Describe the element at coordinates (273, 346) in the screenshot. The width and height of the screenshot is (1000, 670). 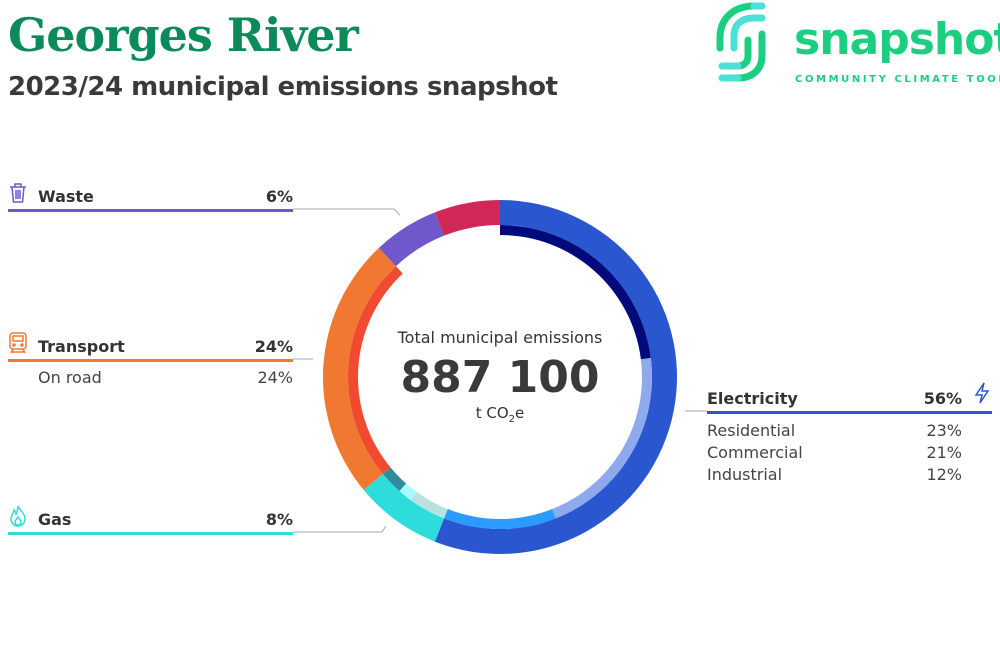
I see `category-percent: 24%` at that location.